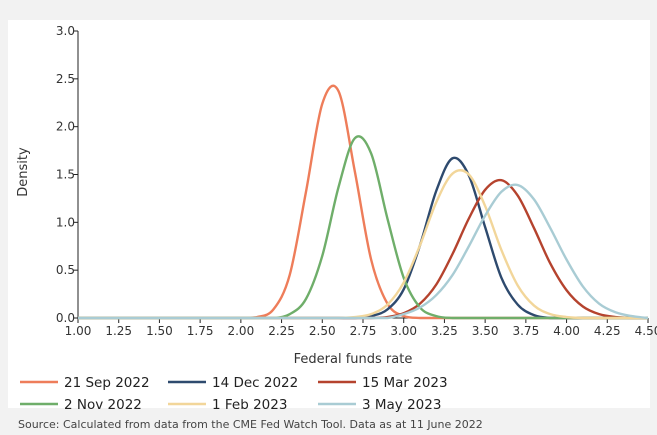  I want to click on legend-item: 1 Feb 2023, so click(227, 405).